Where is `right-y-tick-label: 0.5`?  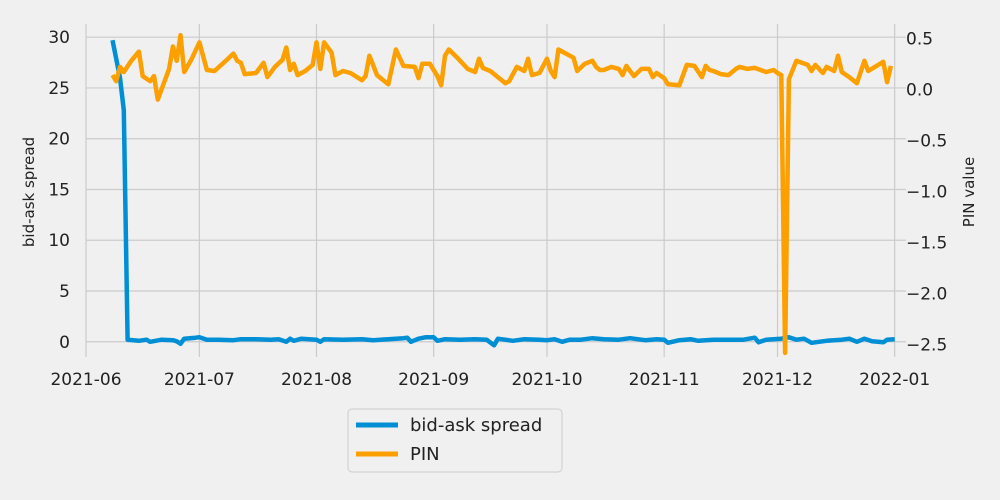
right-y-tick-label: 0.5 is located at coordinates (919, 39).